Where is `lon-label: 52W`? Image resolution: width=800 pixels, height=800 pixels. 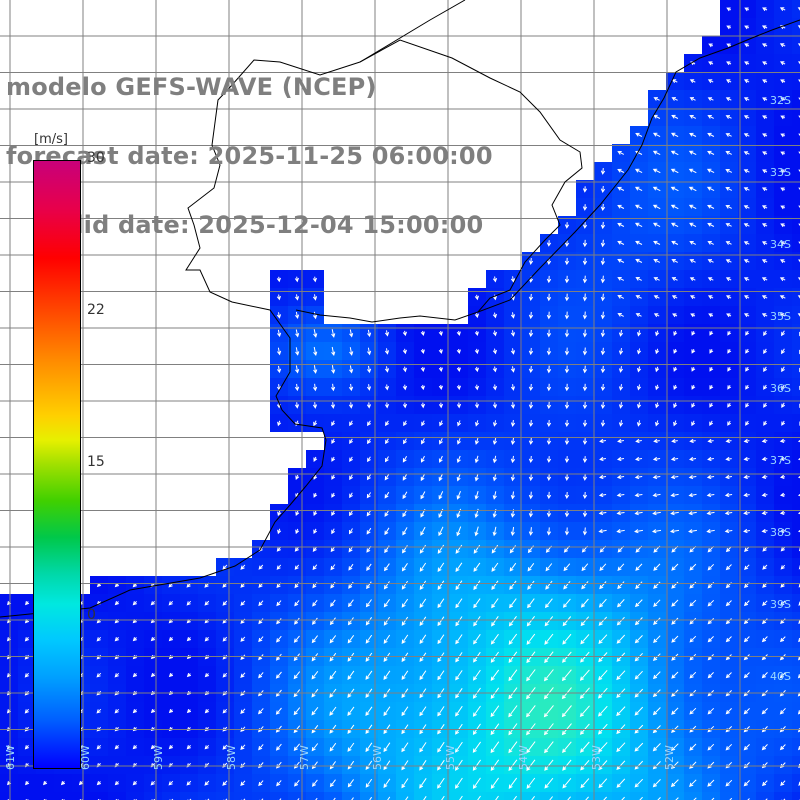
lon-label: 52W is located at coordinates (669, 757).